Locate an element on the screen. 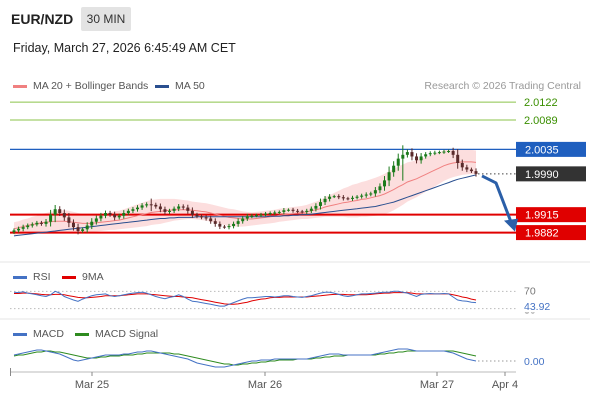 This screenshot has height=400, width=590. level-label-resistance-1: 2.0089 is located at coordinates (541, 121).